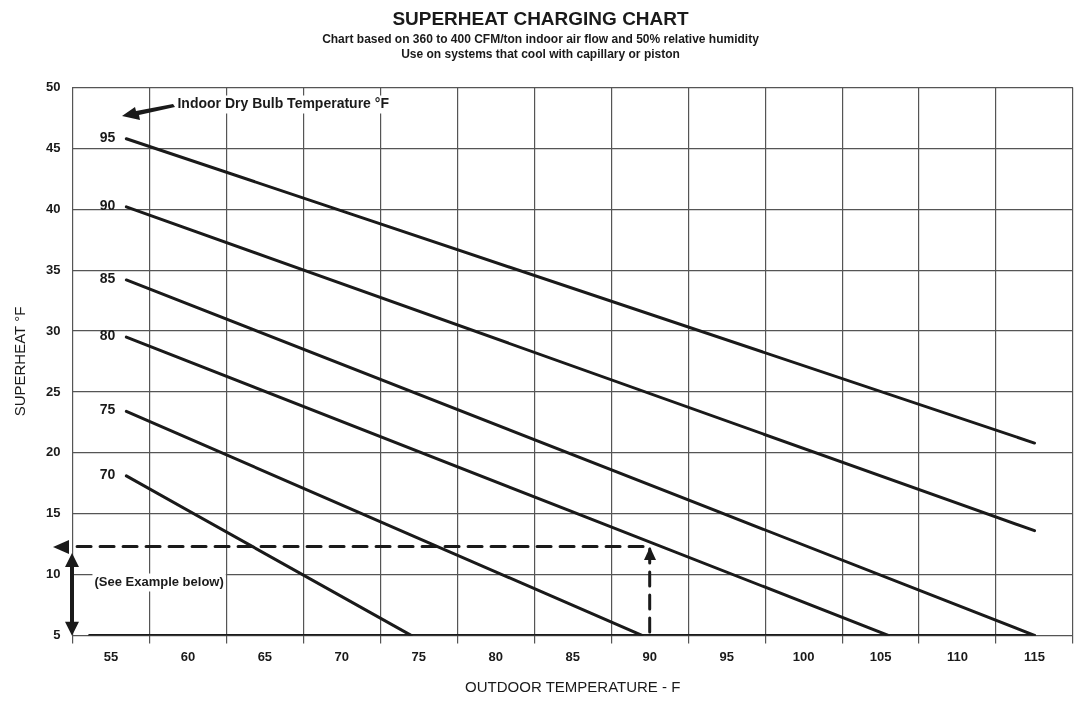 The height and width of the screenshot is (707, 1081). Describe the element at coordinates (649, 656) in the screenshot. I see `x-tick-label: 90` at that location.